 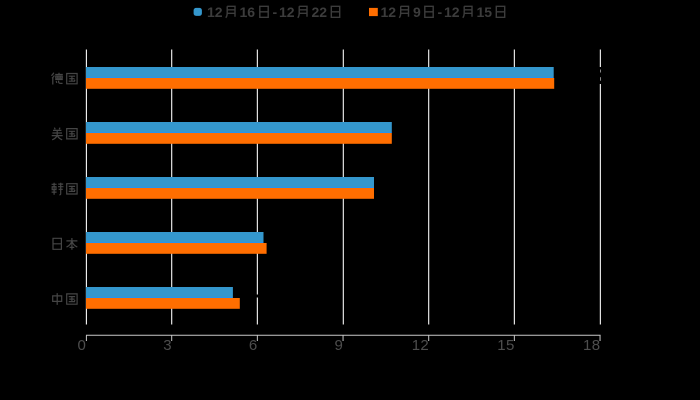 What do you see at coordinates (248, 12) in the screenshot?
I see `svg-text: 16` at bounding box center [248, 12].